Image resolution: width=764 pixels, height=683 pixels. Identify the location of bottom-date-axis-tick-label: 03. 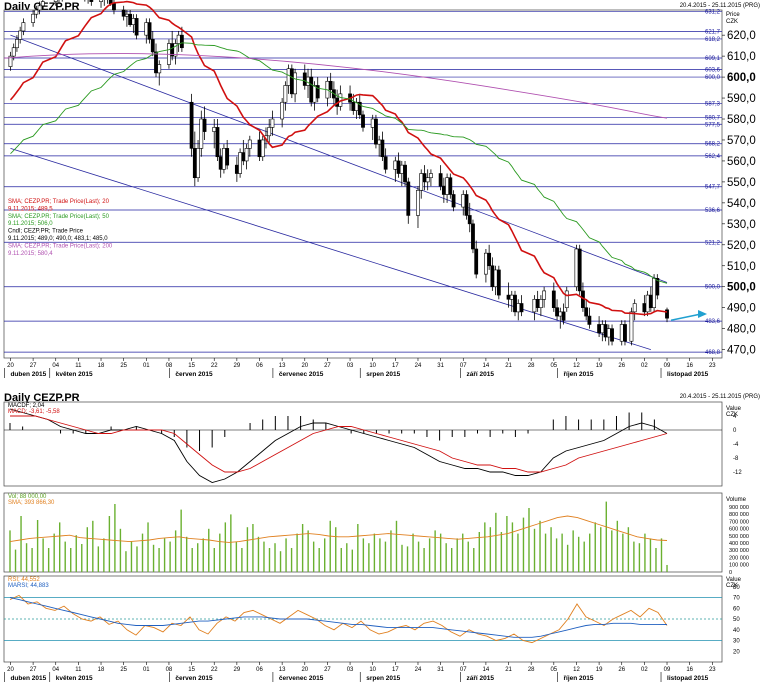
(350, 670).